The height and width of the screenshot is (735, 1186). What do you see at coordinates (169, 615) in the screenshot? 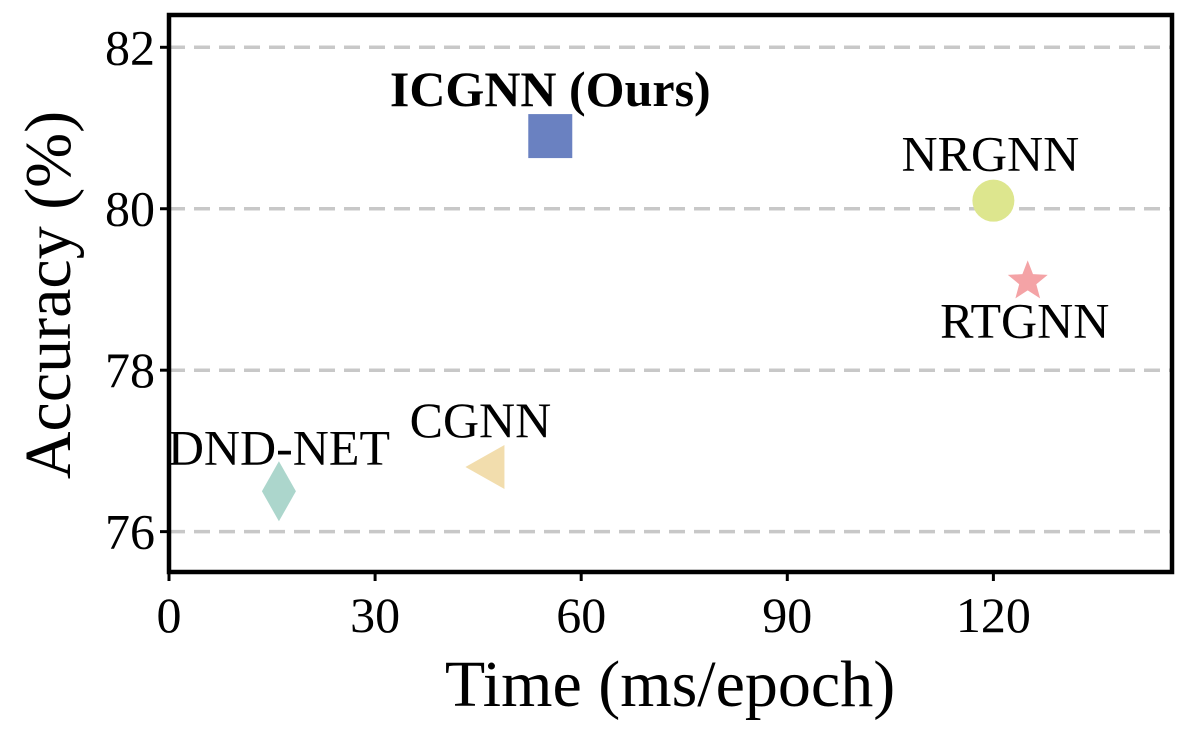
I see `x-tick-label-0: 0` at bounding box center [169, 615].